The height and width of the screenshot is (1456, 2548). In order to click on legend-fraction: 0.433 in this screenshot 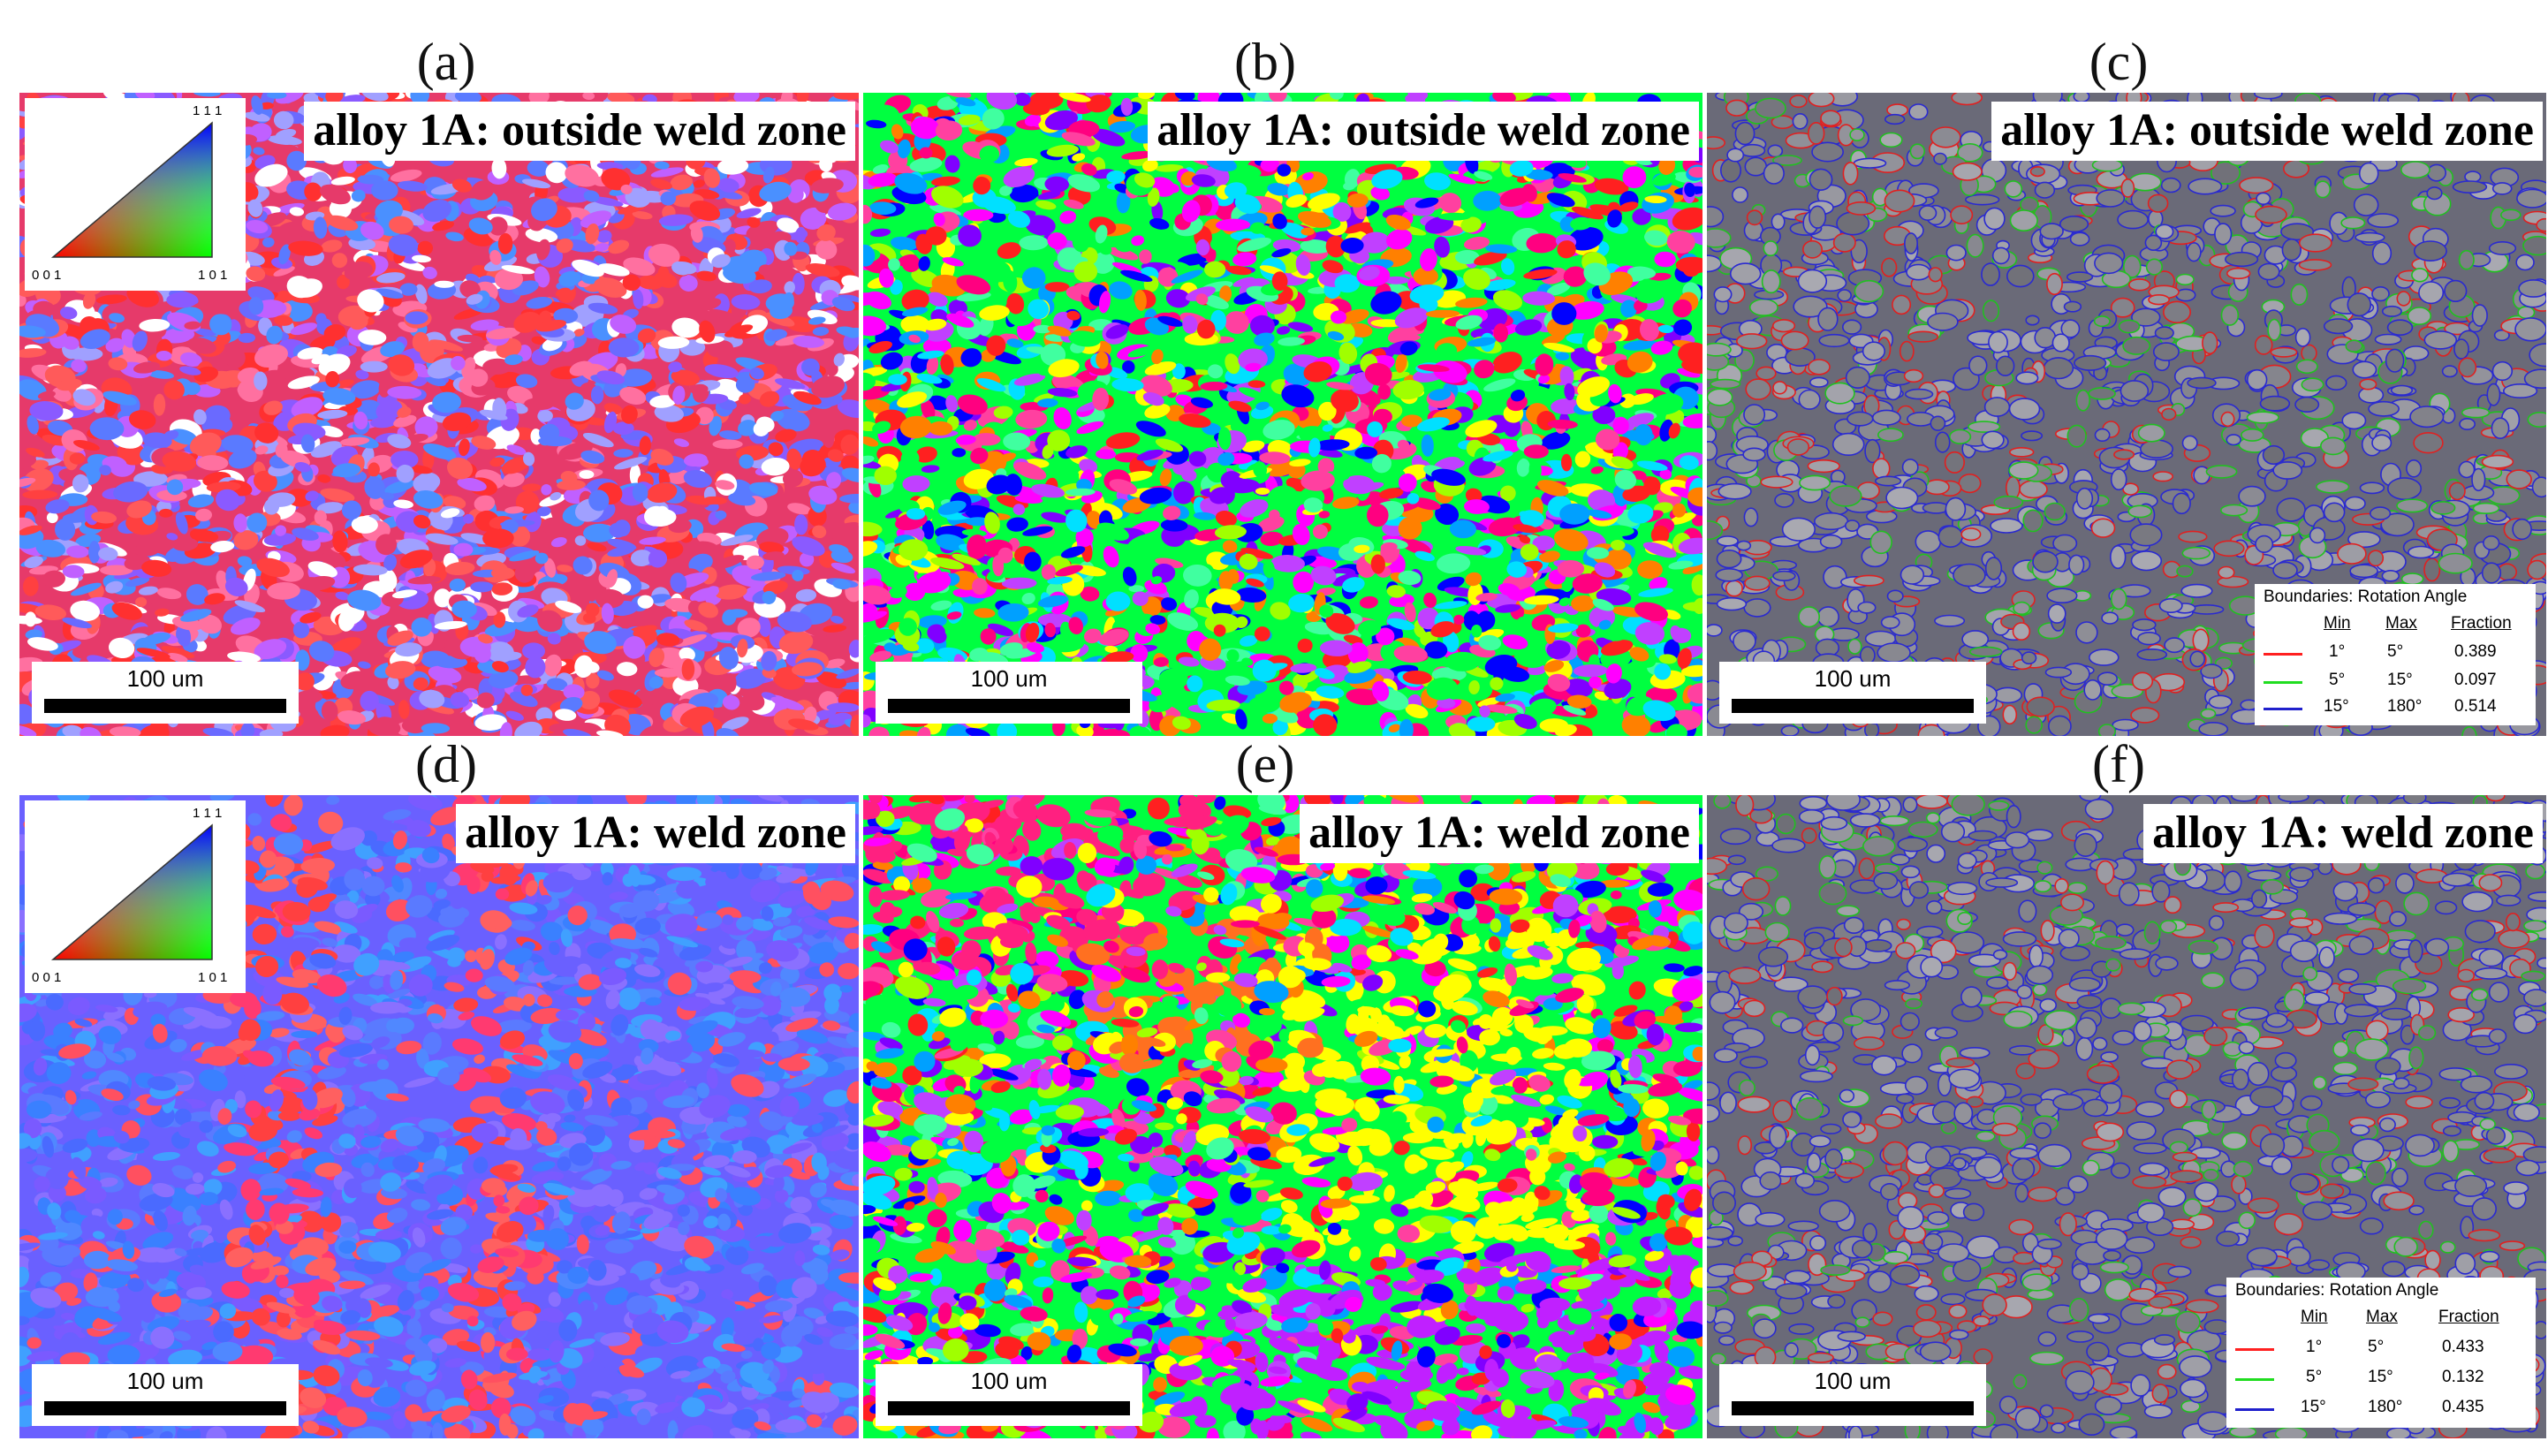, I will do `click(2463, 1347)`.